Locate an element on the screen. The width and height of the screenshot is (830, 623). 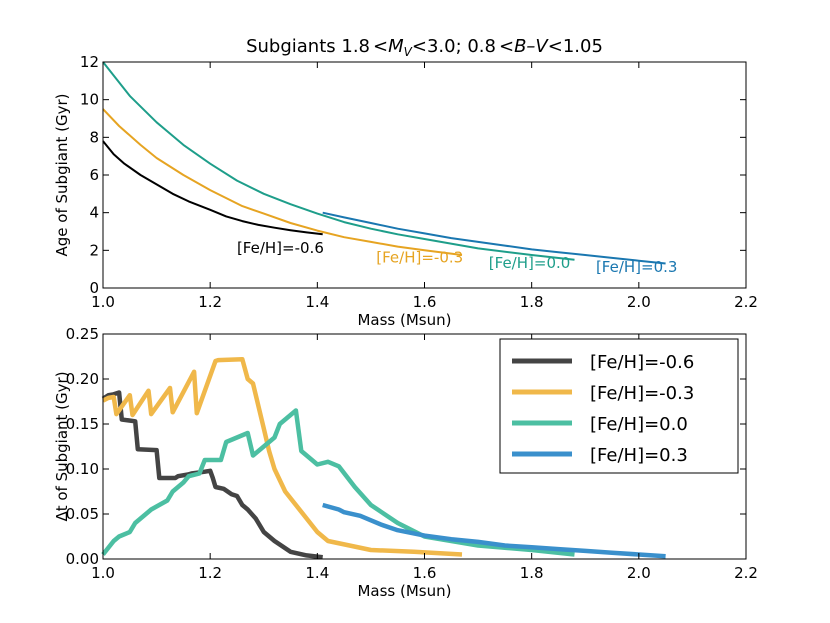
legend-label-4: [Fe/H]=0.3 is located at coordinates (639, 455).